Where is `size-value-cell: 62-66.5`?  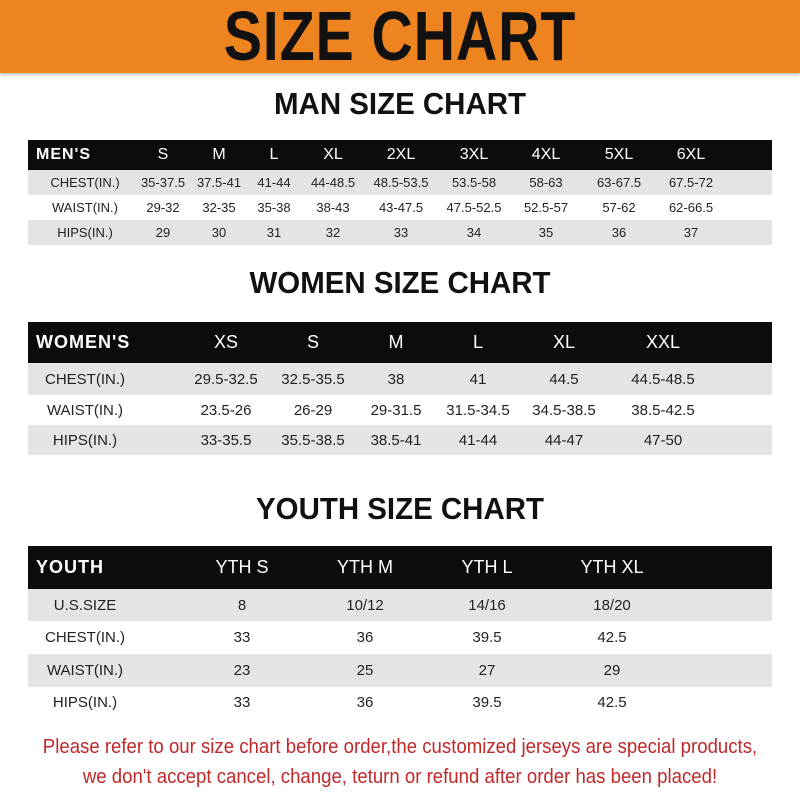 size-value-cell: 62-66.5 is located at coordinates (691, 207).